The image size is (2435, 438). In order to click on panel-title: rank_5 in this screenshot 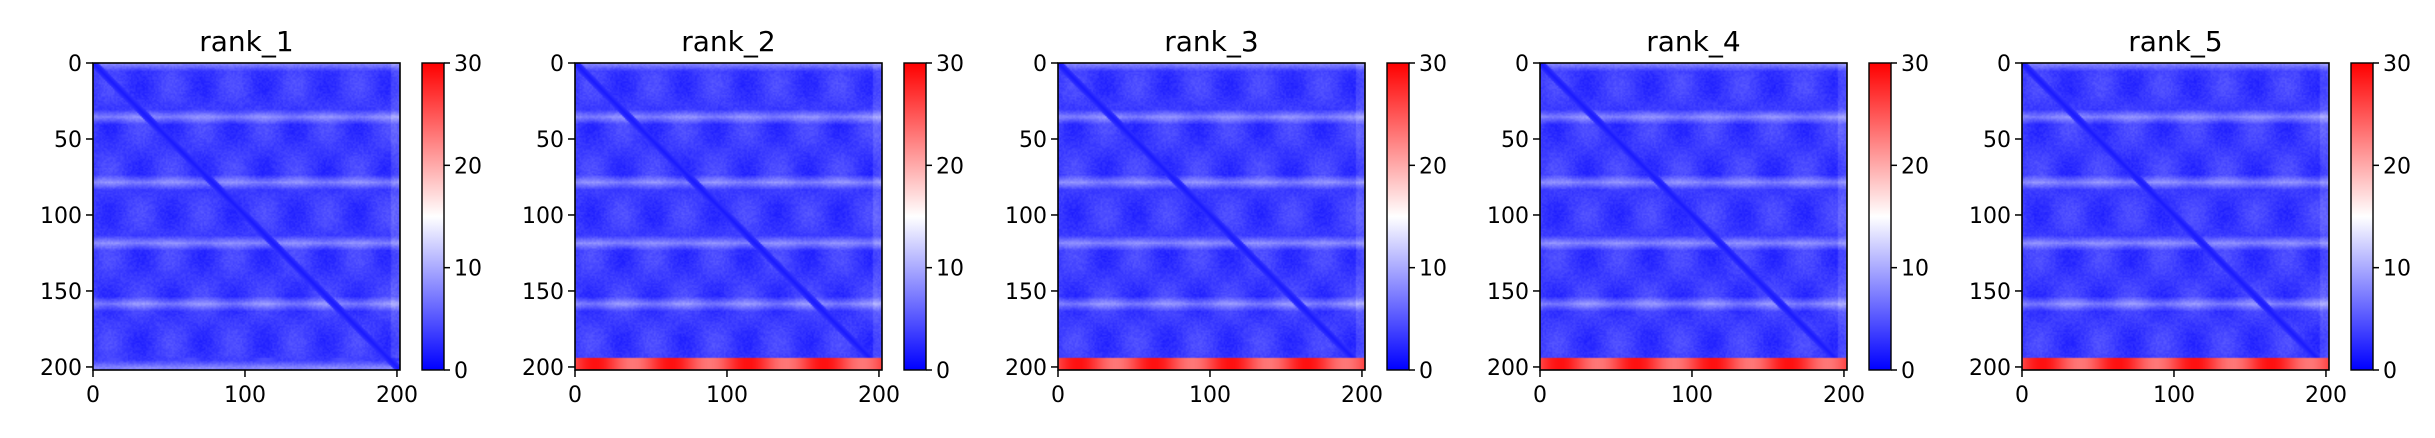, I will do `click(2175, 41)`.